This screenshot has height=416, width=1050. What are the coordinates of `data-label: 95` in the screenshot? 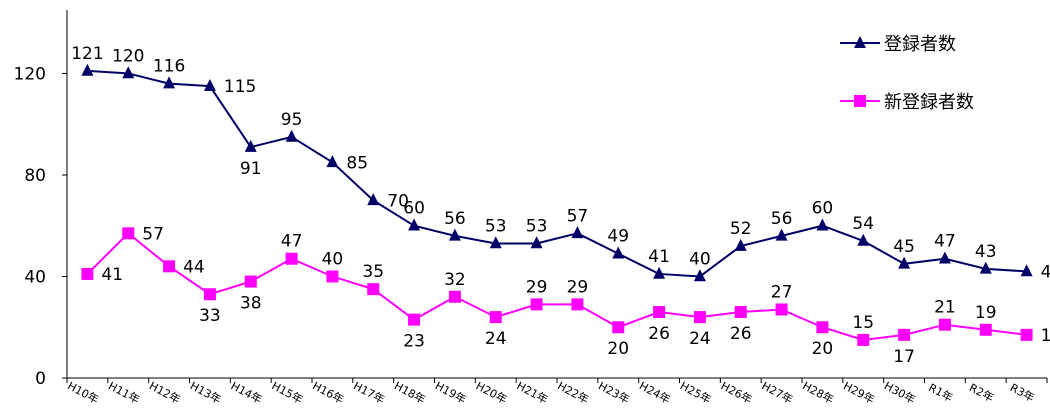 It's located at (292, 120).